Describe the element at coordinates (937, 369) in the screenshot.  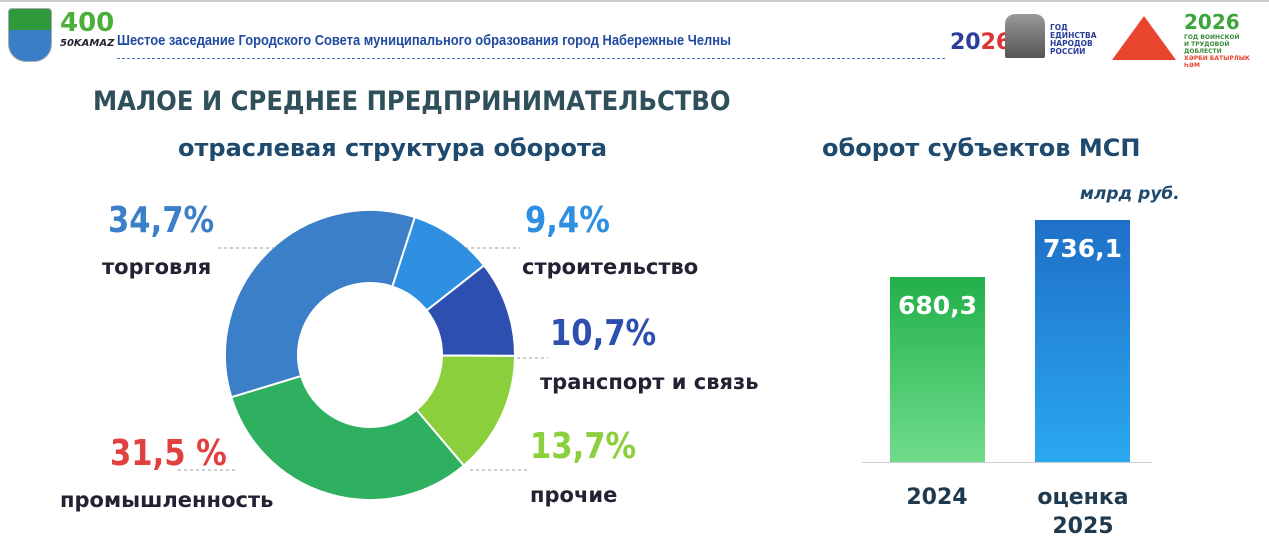
I see `bar-2024: 680,3` at that location.